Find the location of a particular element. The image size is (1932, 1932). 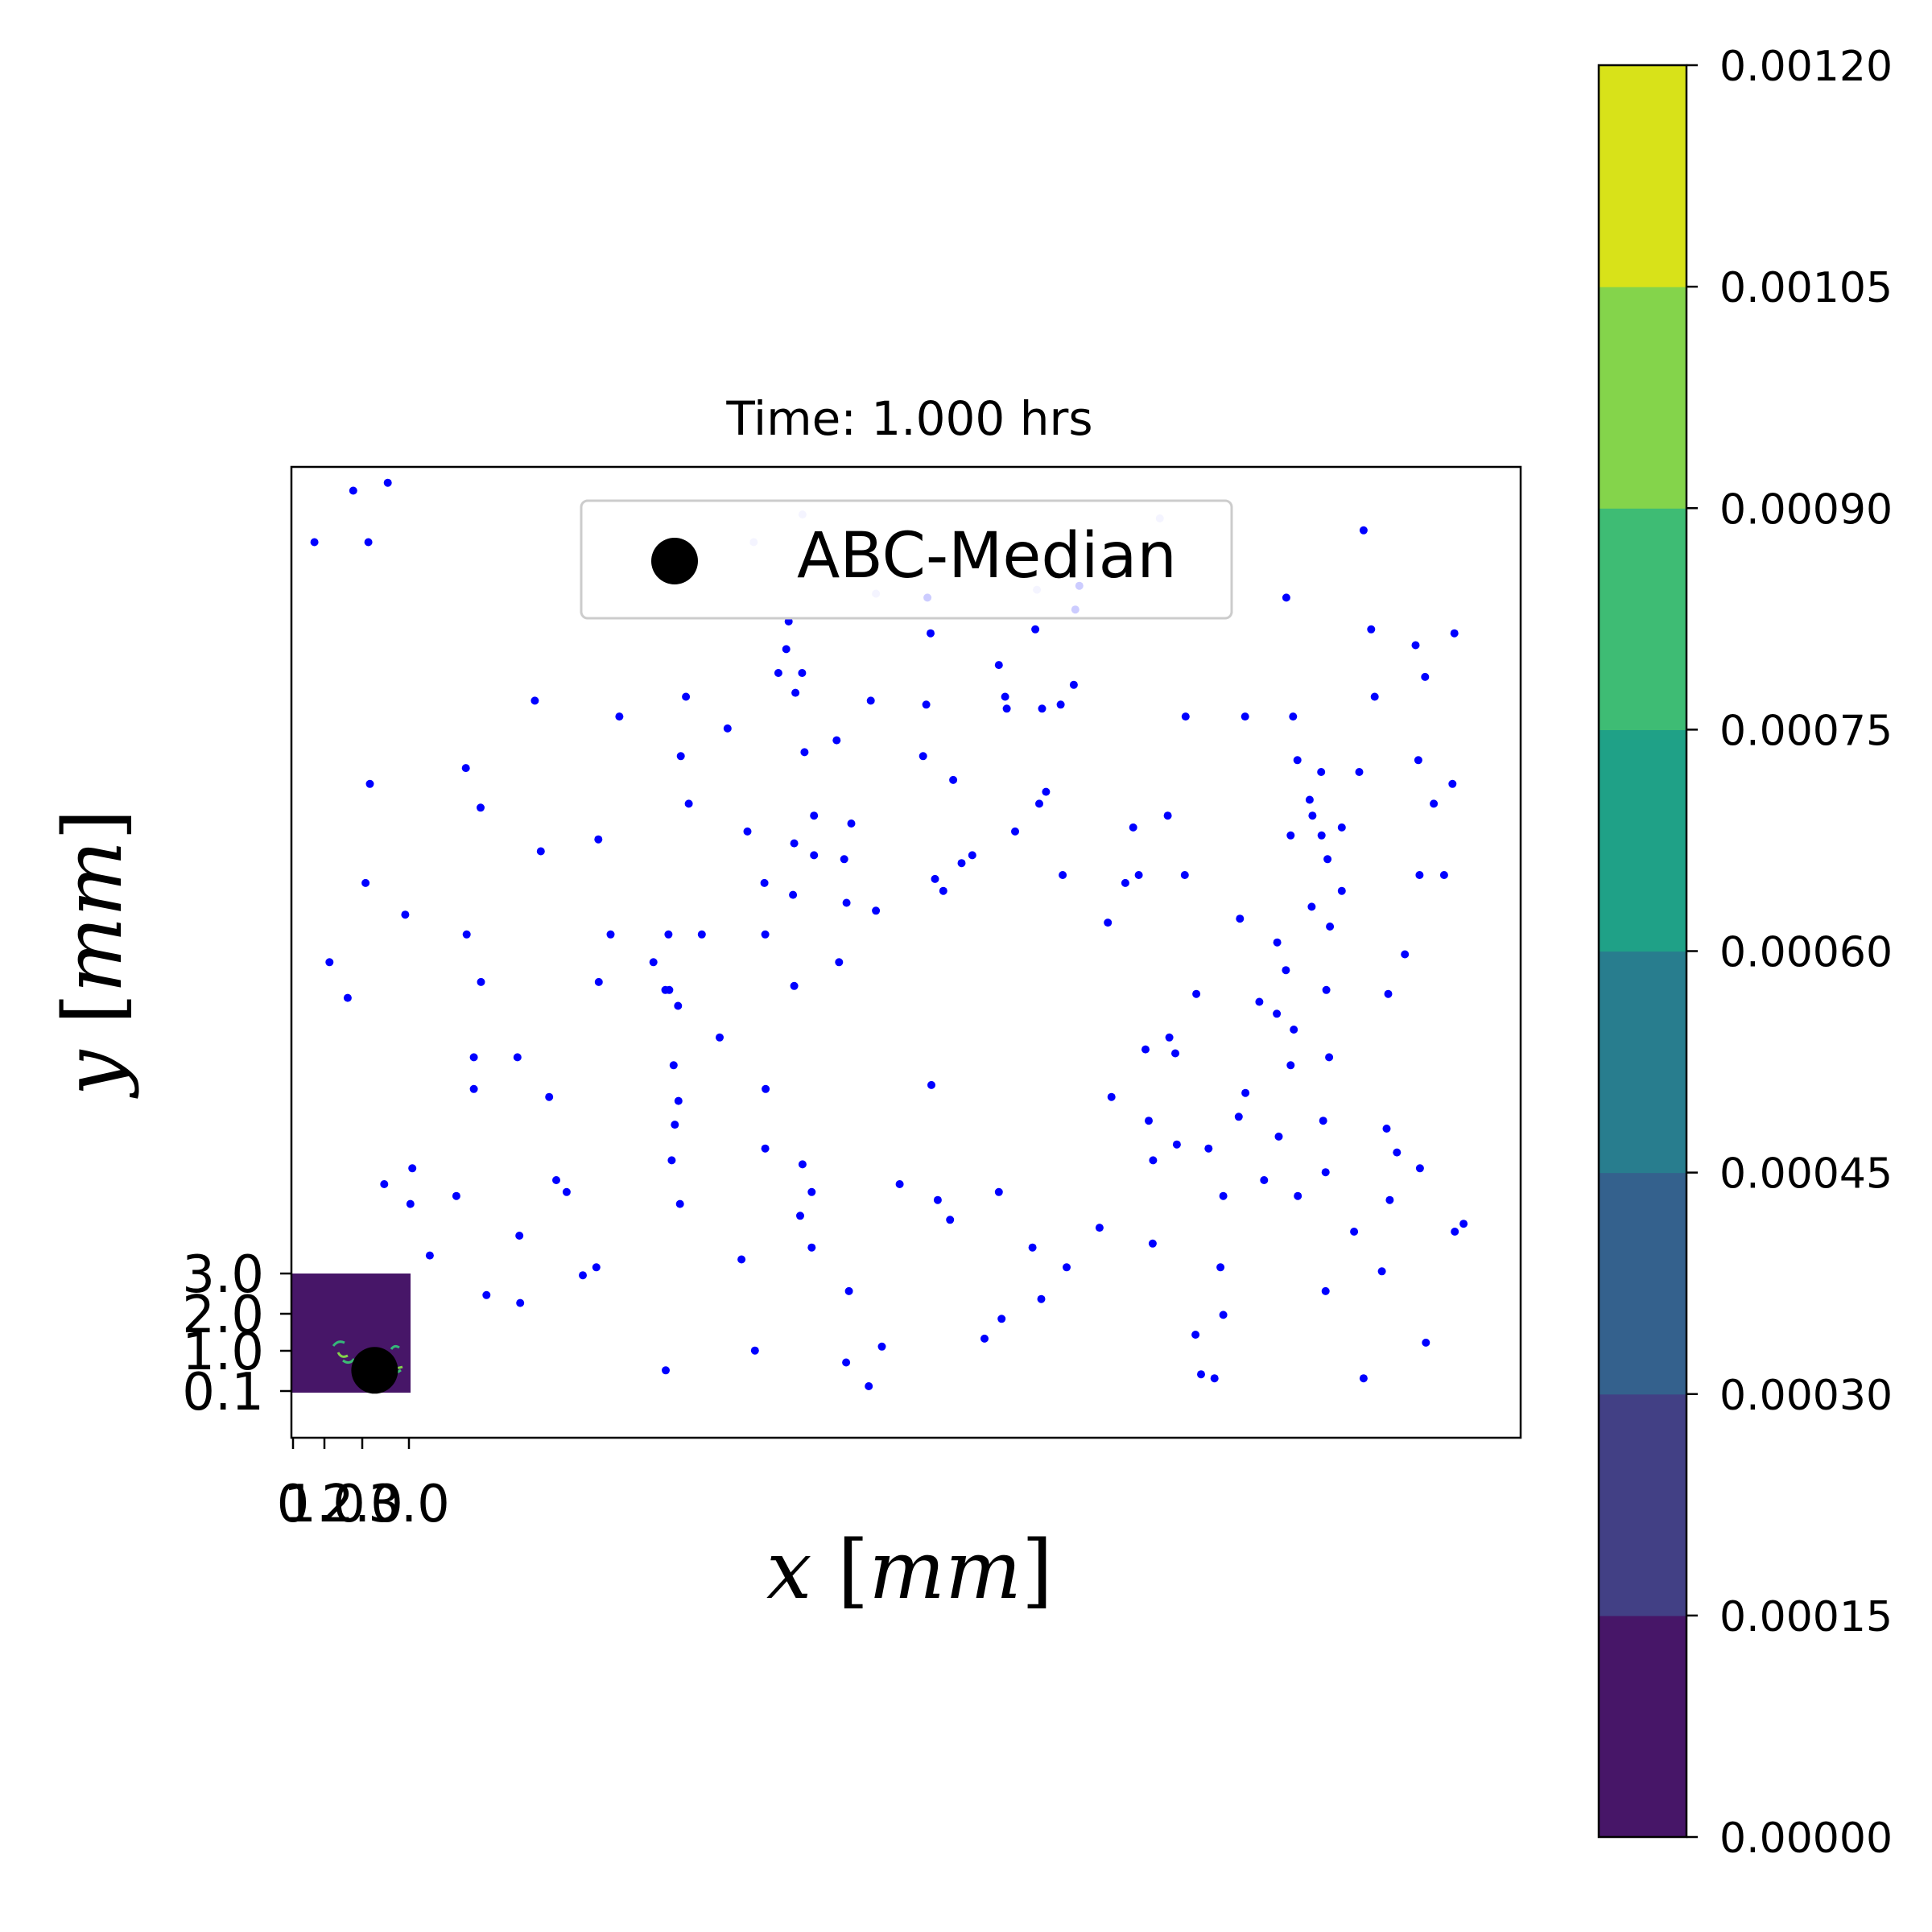

colorbar-tick-label: 0.00030 is located at coordinates (1806, 1396).